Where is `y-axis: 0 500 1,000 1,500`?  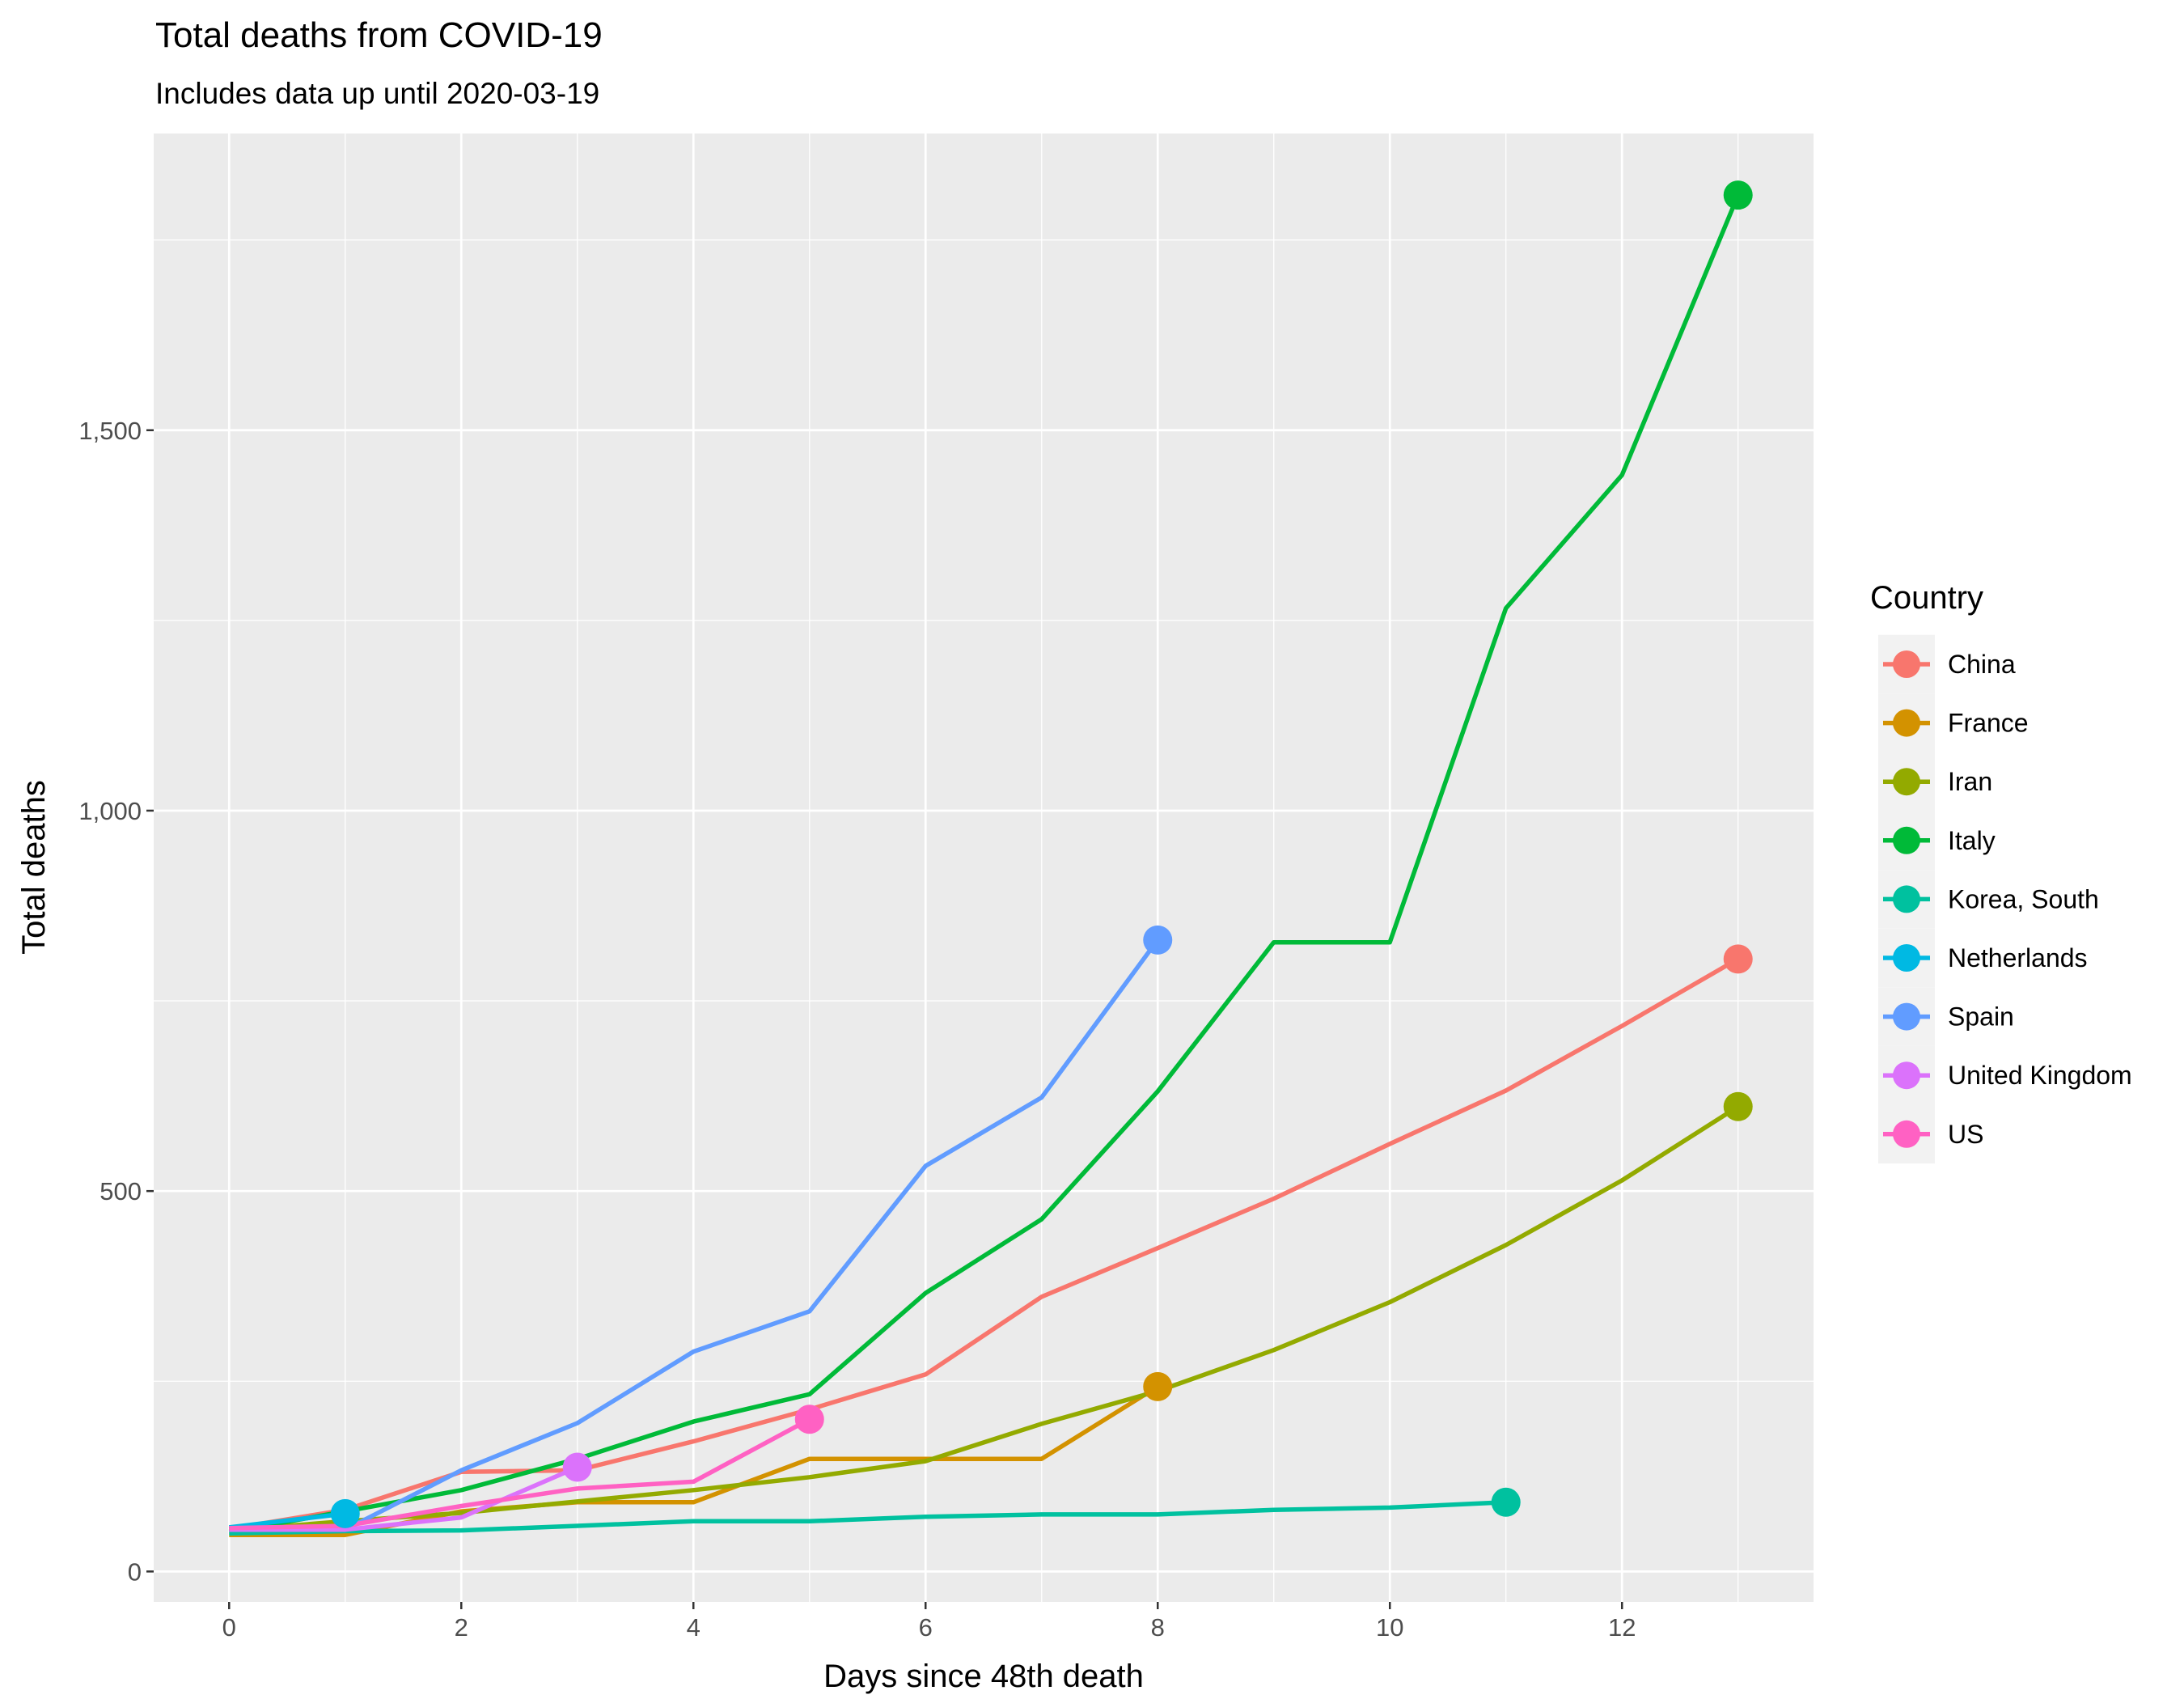
y-axis: 0 500 1,000 1,500 is located at coordinates (116, 1002).